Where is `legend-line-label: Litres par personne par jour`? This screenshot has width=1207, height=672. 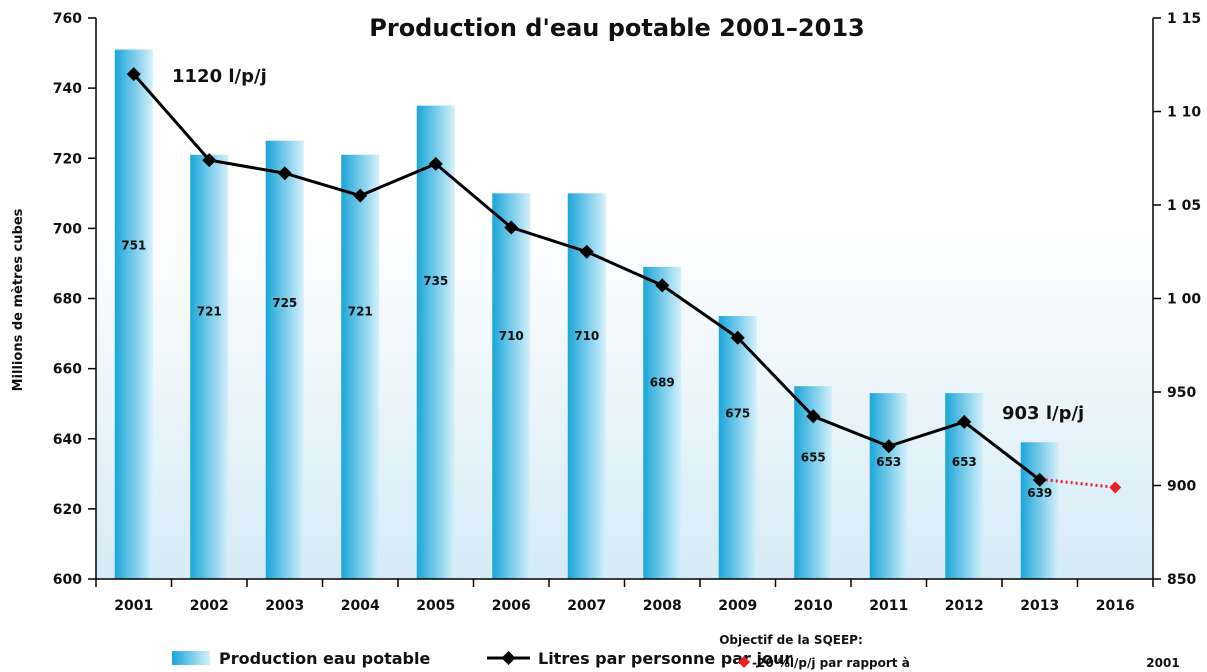
legend-line-label: Litres par personne par jour is located at coordinates (665, 658).